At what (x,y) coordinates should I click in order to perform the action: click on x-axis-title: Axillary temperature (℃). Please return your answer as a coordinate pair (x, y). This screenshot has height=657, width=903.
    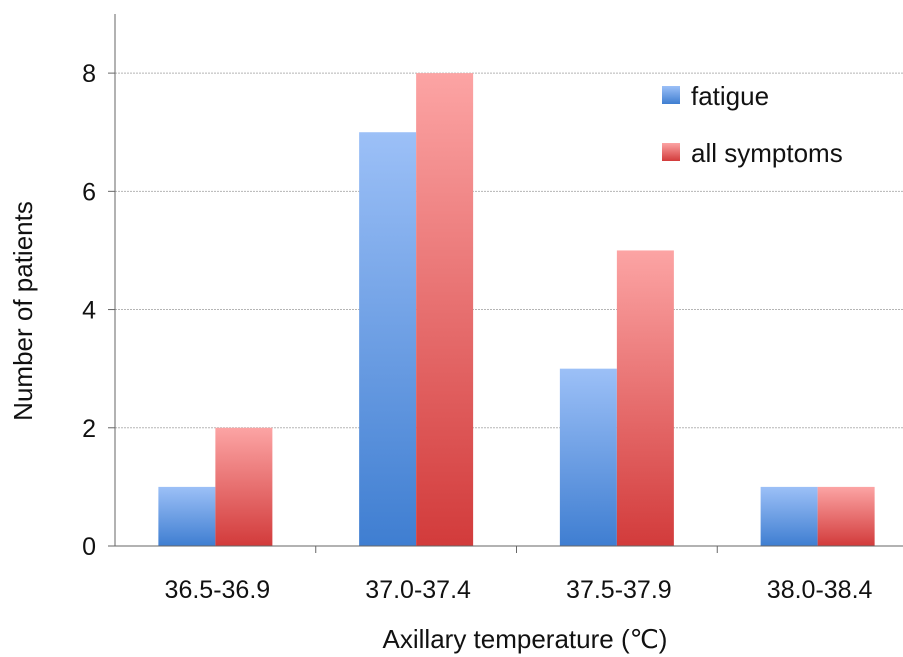
    Looking at the image, I should click on (525, 639).